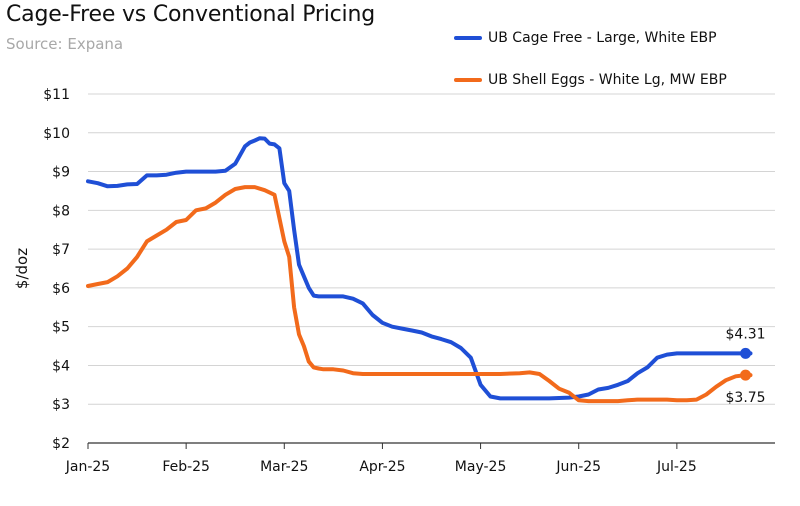 The image size is (800, 506). I want to click on y-tick-label: $4, so click(61, 366).